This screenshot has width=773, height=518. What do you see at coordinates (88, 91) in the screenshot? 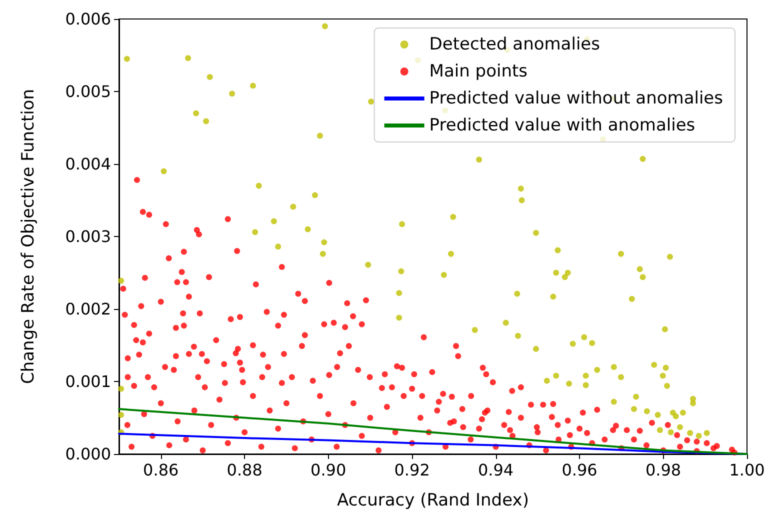
I see `y-tick-label: 0.005` at bounding box center [88, 91].